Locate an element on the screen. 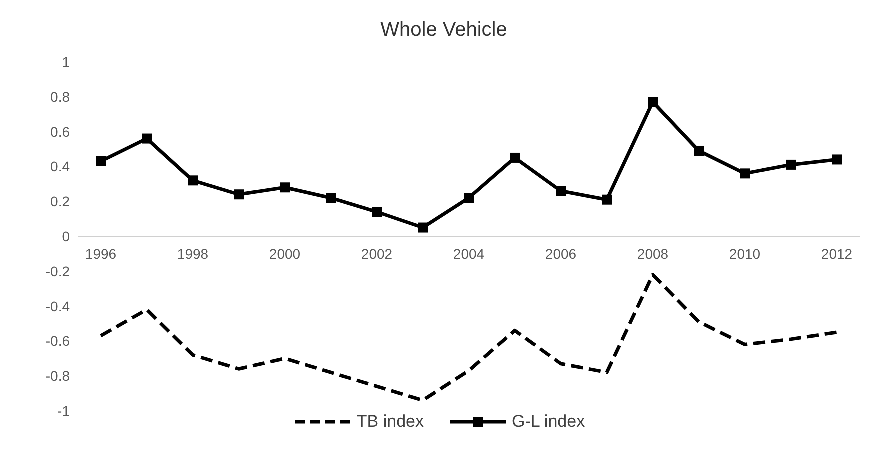 Image resolution: width=888 pixels, height=473 pixels. chart-title: Whole Vehicle is located at coordinates (444, 30).